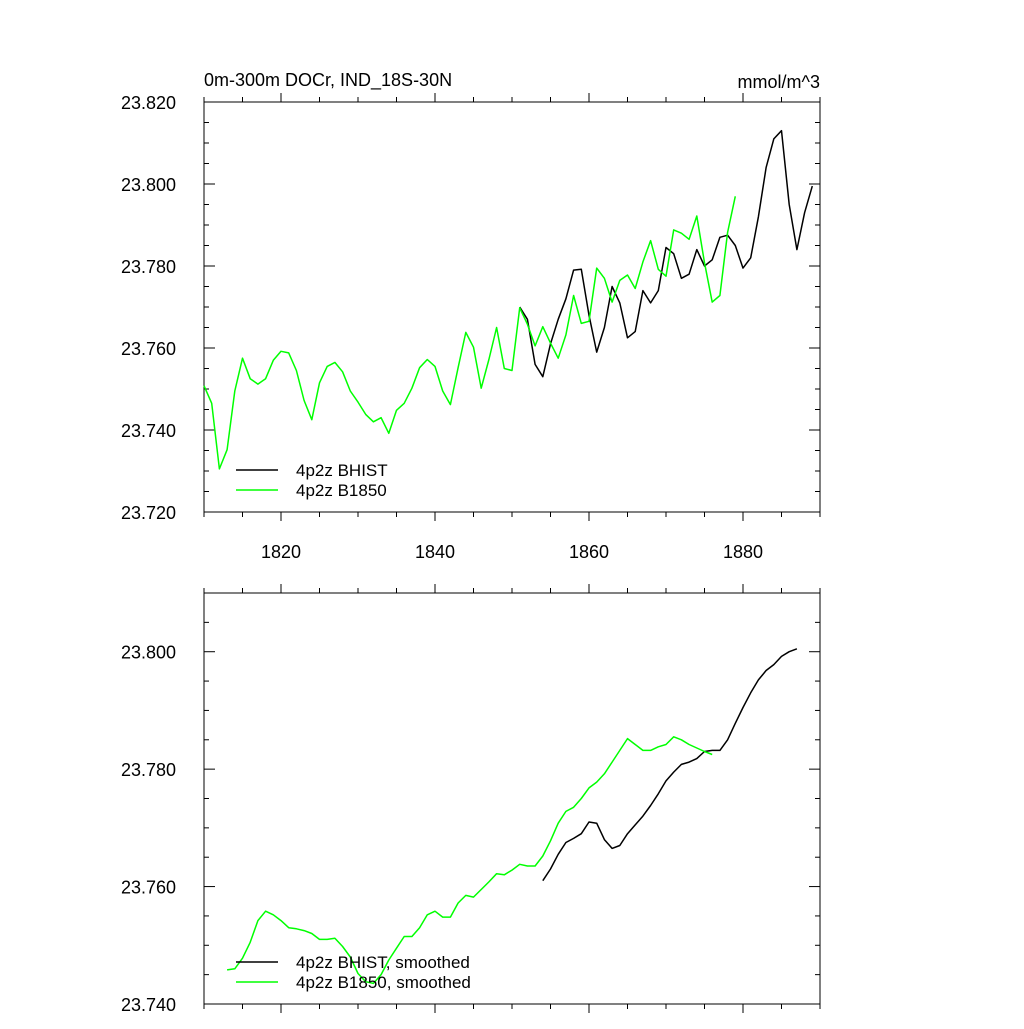 This screenshot has width=1024, height=1029. What do you see at coordinates (670, 765) in the screenshot?
I see `series-line-4p2z-bhist-smoothed` at bounding box center [670, 765].